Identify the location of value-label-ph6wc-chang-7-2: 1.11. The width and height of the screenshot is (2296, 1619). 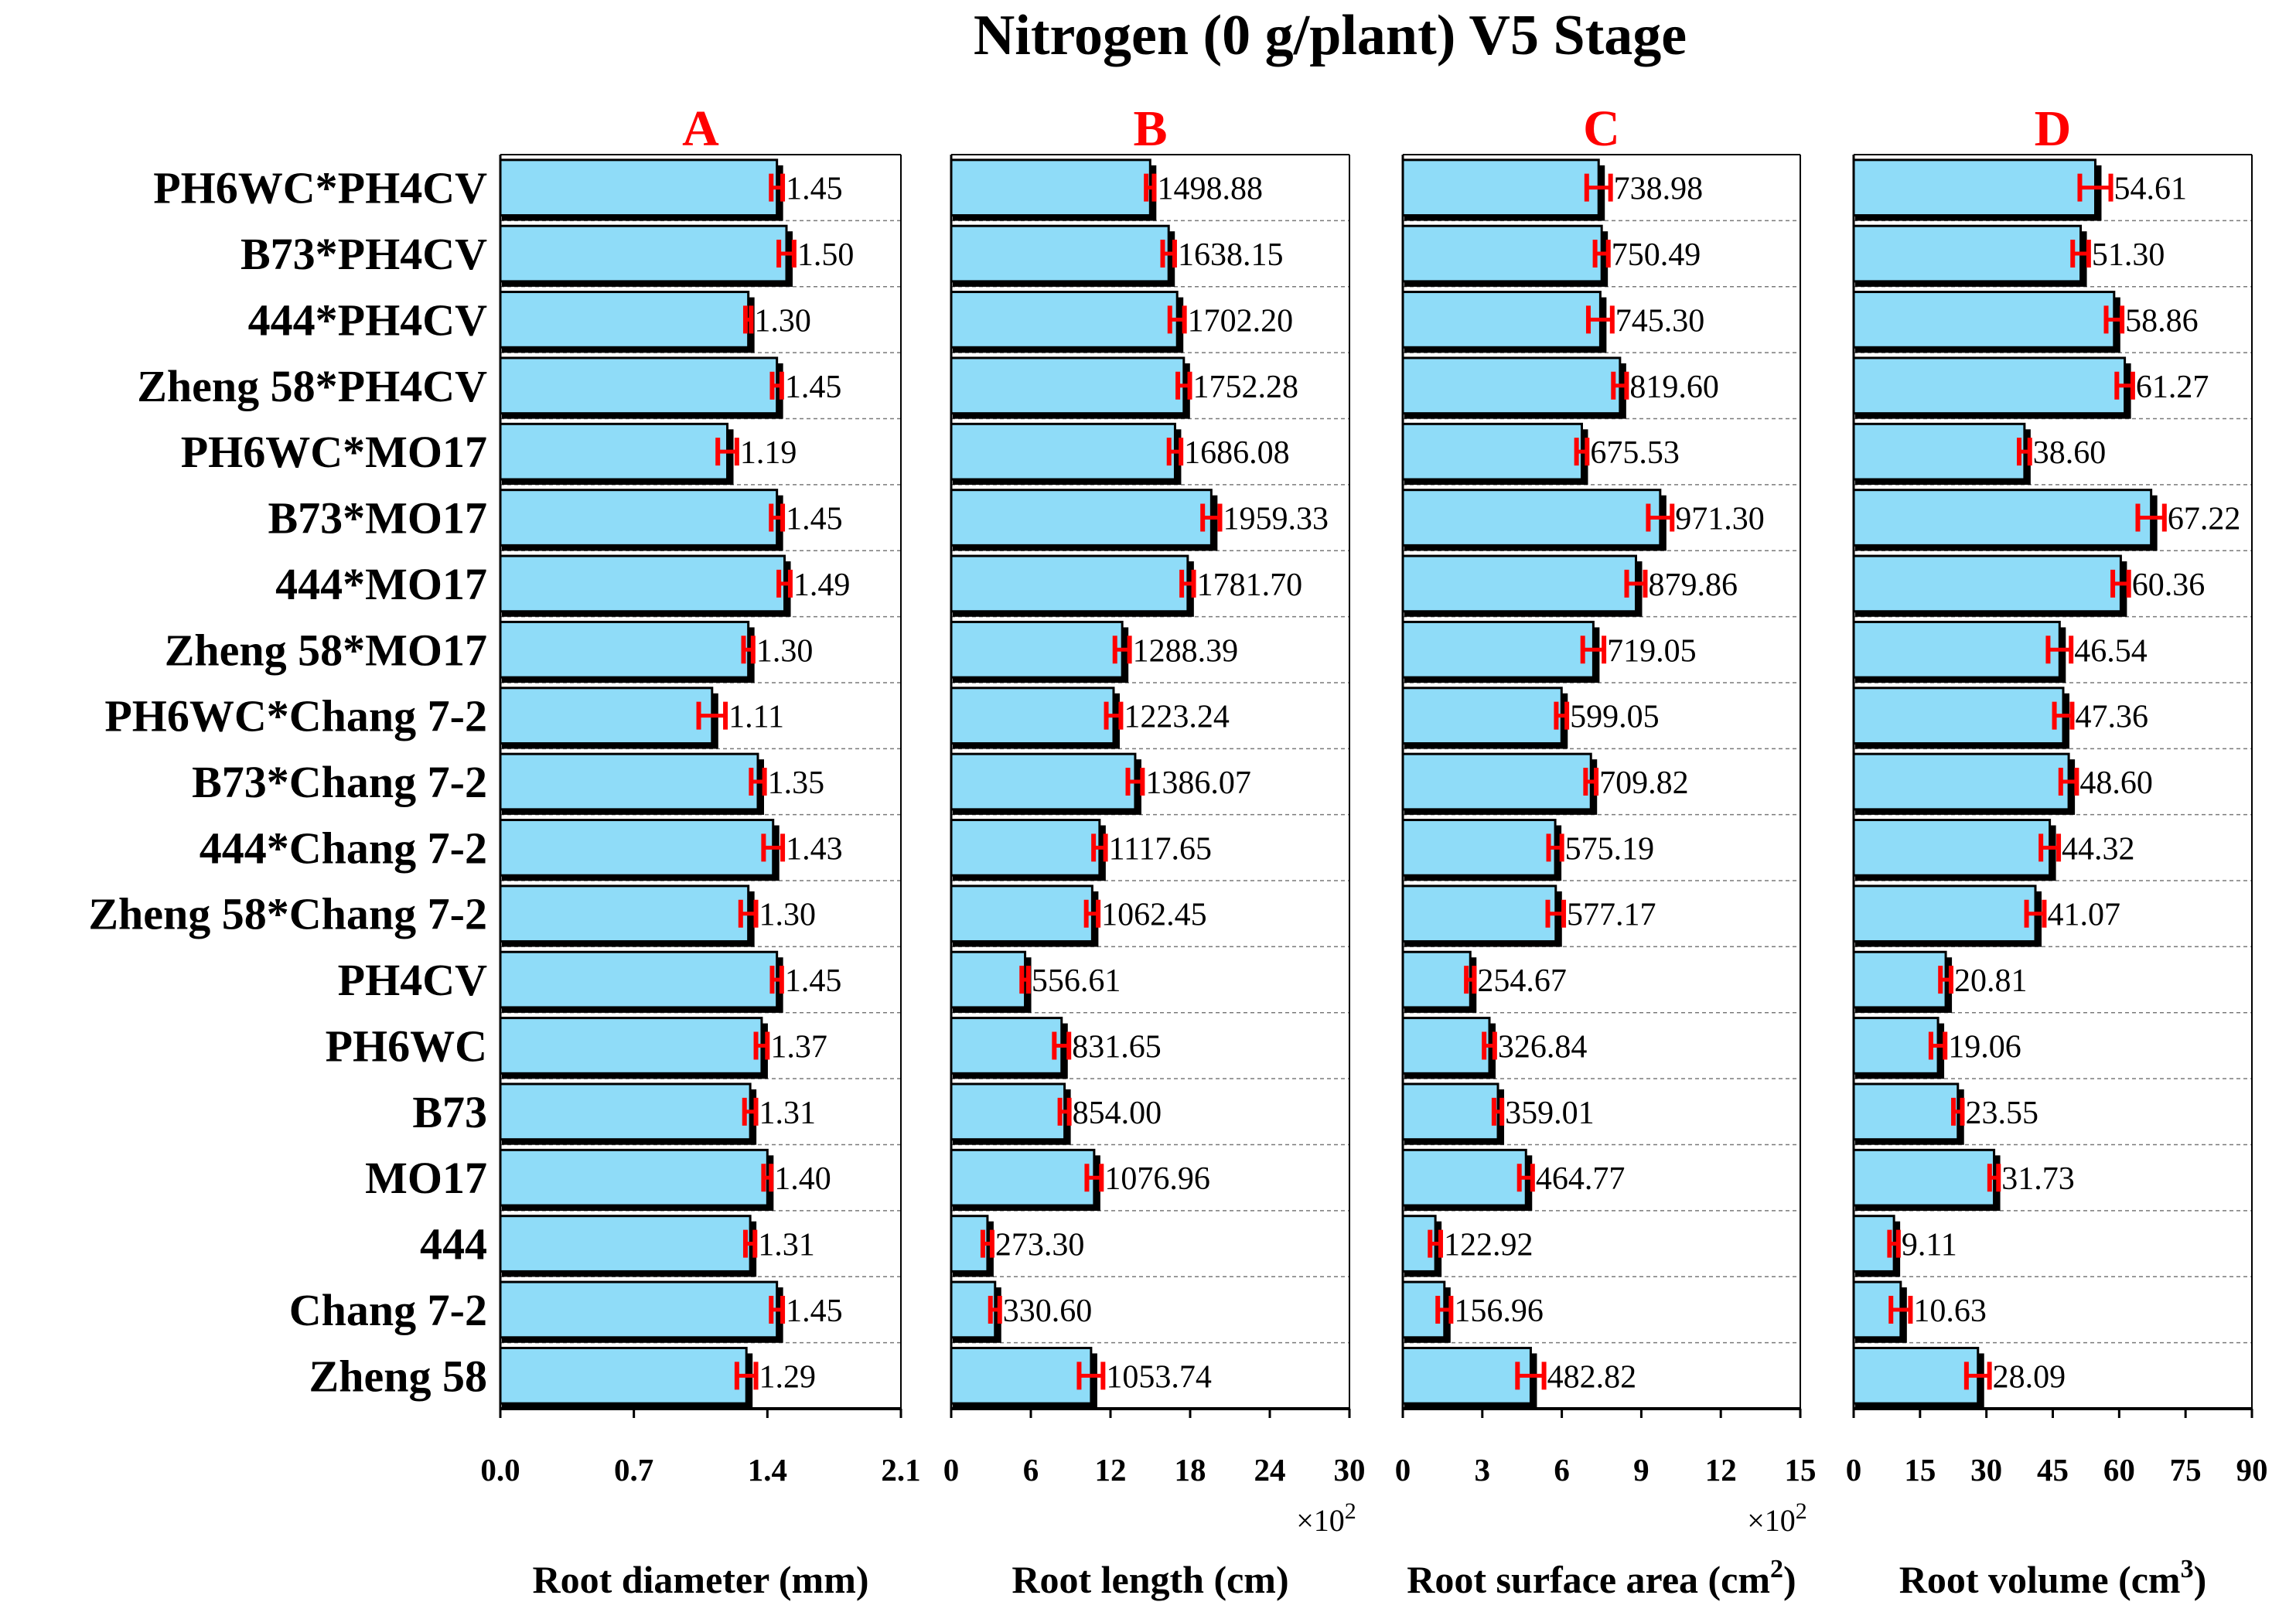
(756, 718).